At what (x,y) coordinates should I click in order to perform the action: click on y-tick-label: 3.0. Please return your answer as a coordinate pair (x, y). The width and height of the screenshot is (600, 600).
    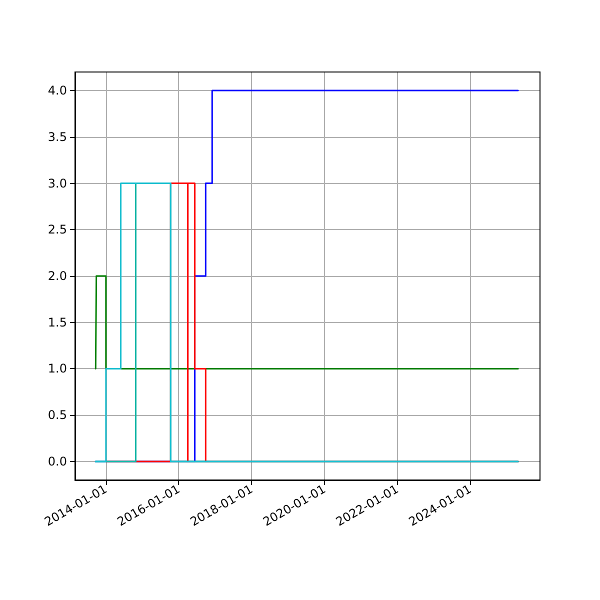
    Looking at the image, I should click on (57, 183).